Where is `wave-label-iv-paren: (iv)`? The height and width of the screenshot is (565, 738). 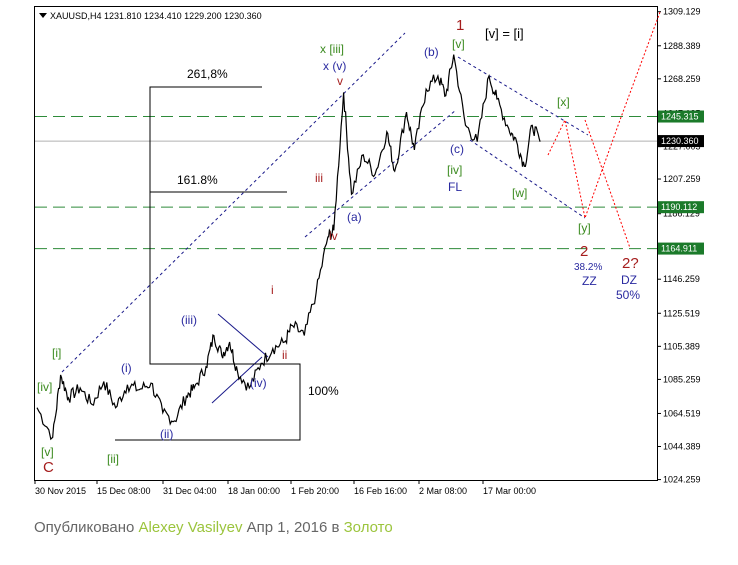 wave-label-iv-paren: (iv) is located at coordinates (258, 383).